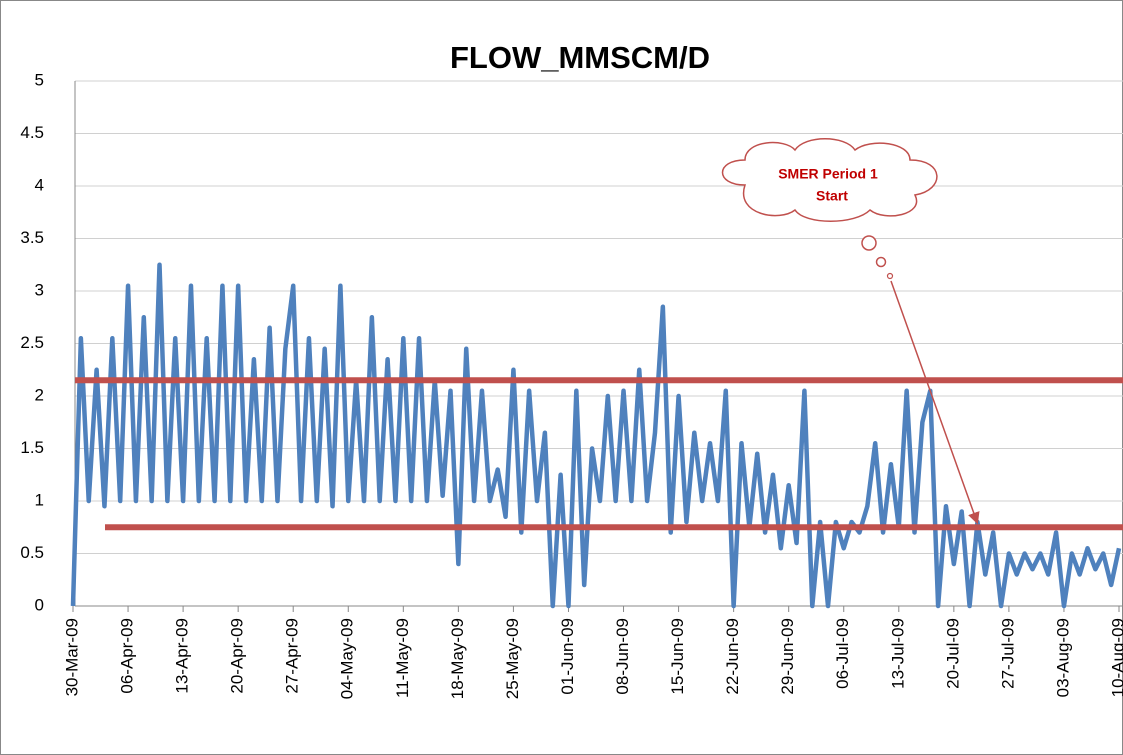 This screenshot has width=1123, height=755. Describe the element at coordinates (952, 653) in the screenshot. I see `x-tick-label: 20-Jul-09` at that location.